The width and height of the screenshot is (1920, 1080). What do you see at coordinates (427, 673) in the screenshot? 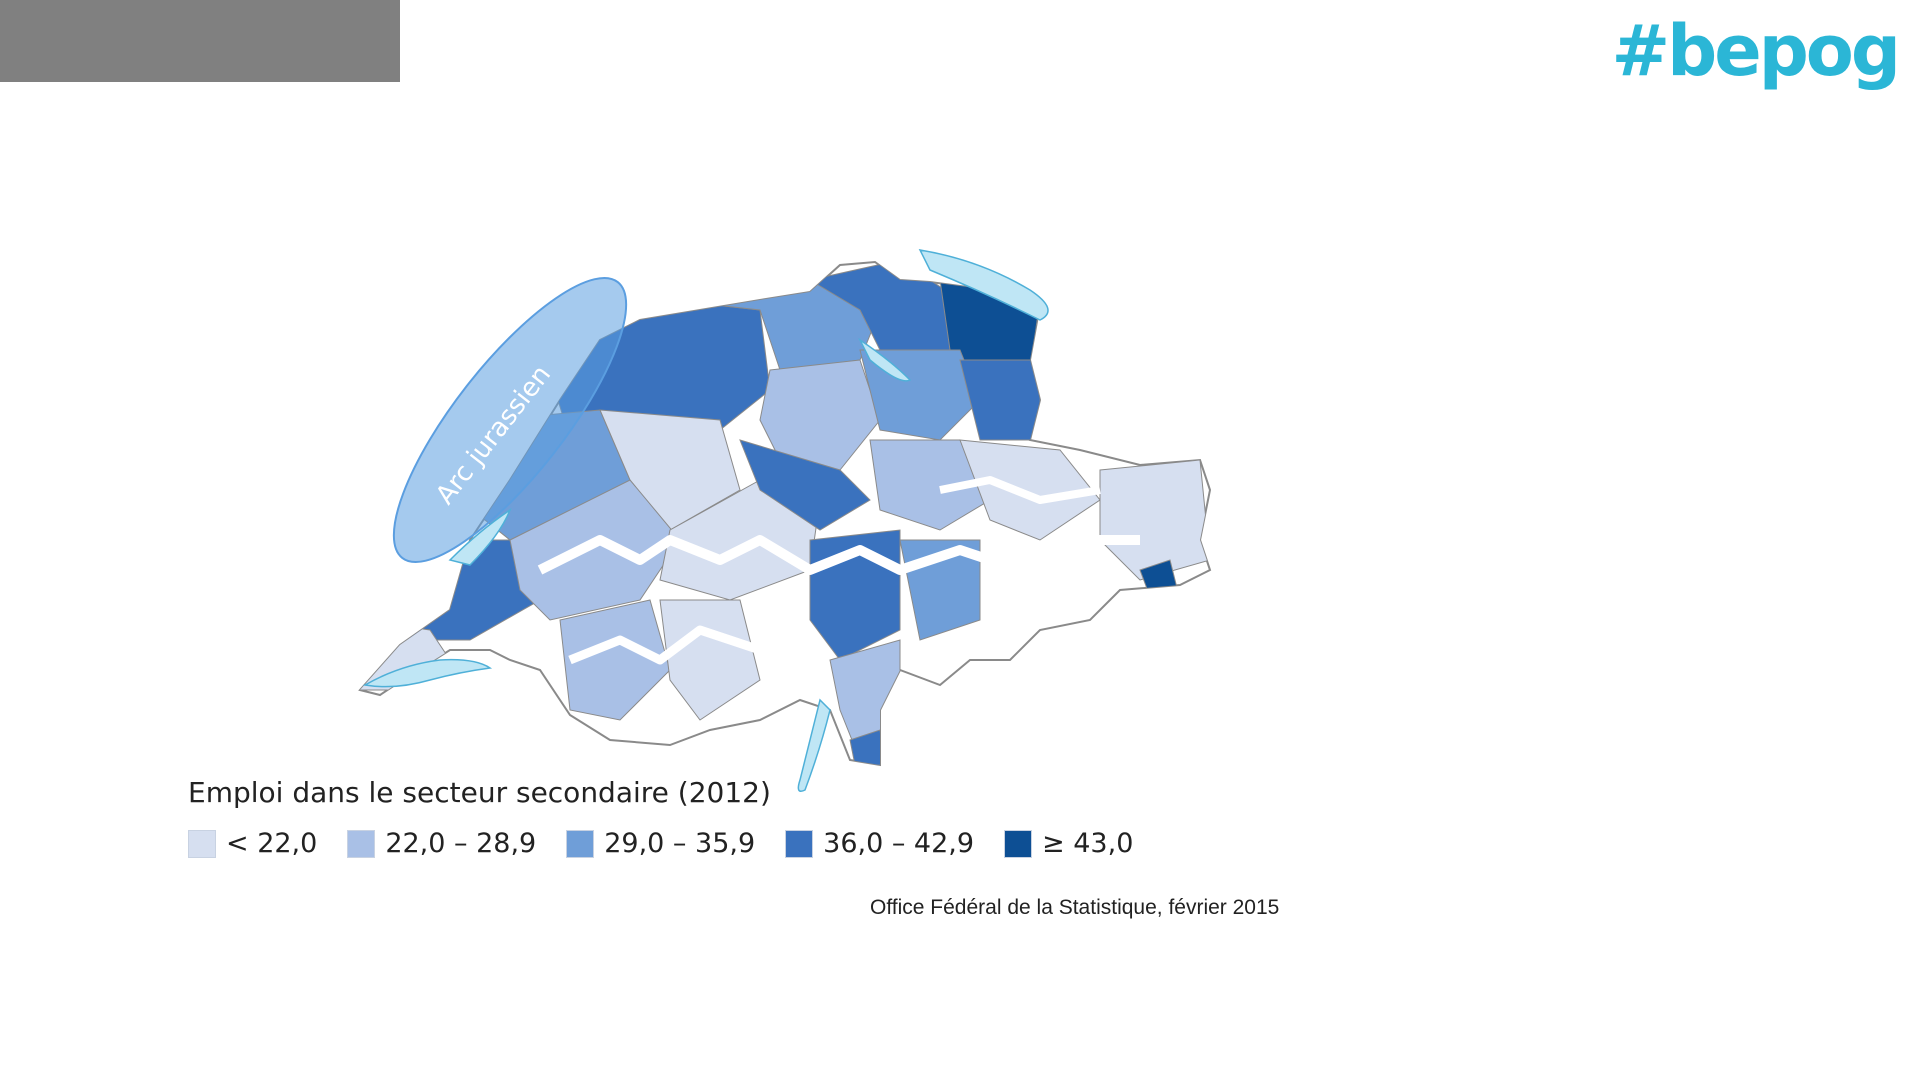
I see `lake-geneva` at bounding box center [427, 673].